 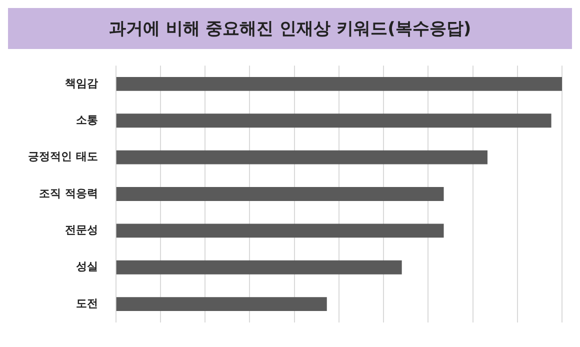 I want to click on y-tick-label: 긍정적인 태도, so click(x=63, y=157).